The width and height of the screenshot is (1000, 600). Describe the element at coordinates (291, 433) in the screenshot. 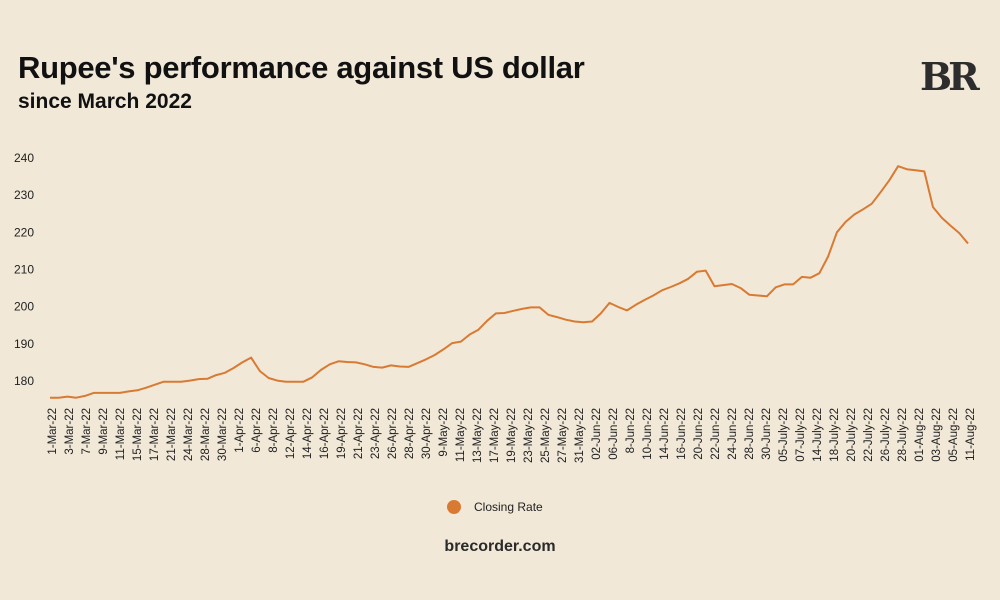

I see `x-tick-label: 12-Apr-22` at that location.